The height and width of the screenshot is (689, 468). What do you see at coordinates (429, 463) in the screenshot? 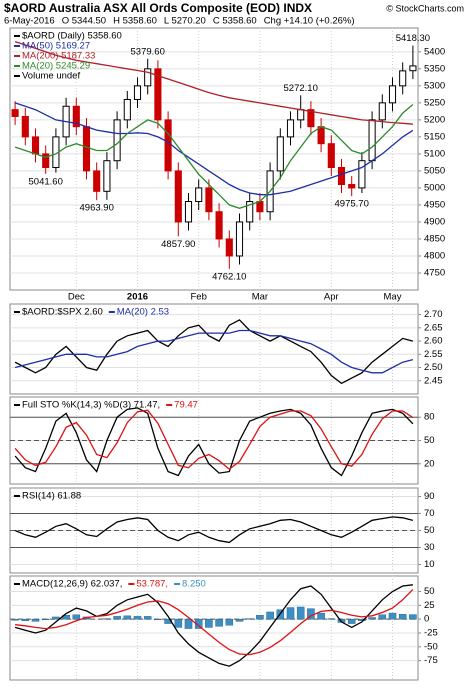
I see `y-tick-label: 20` at bounding box center [429, 463].